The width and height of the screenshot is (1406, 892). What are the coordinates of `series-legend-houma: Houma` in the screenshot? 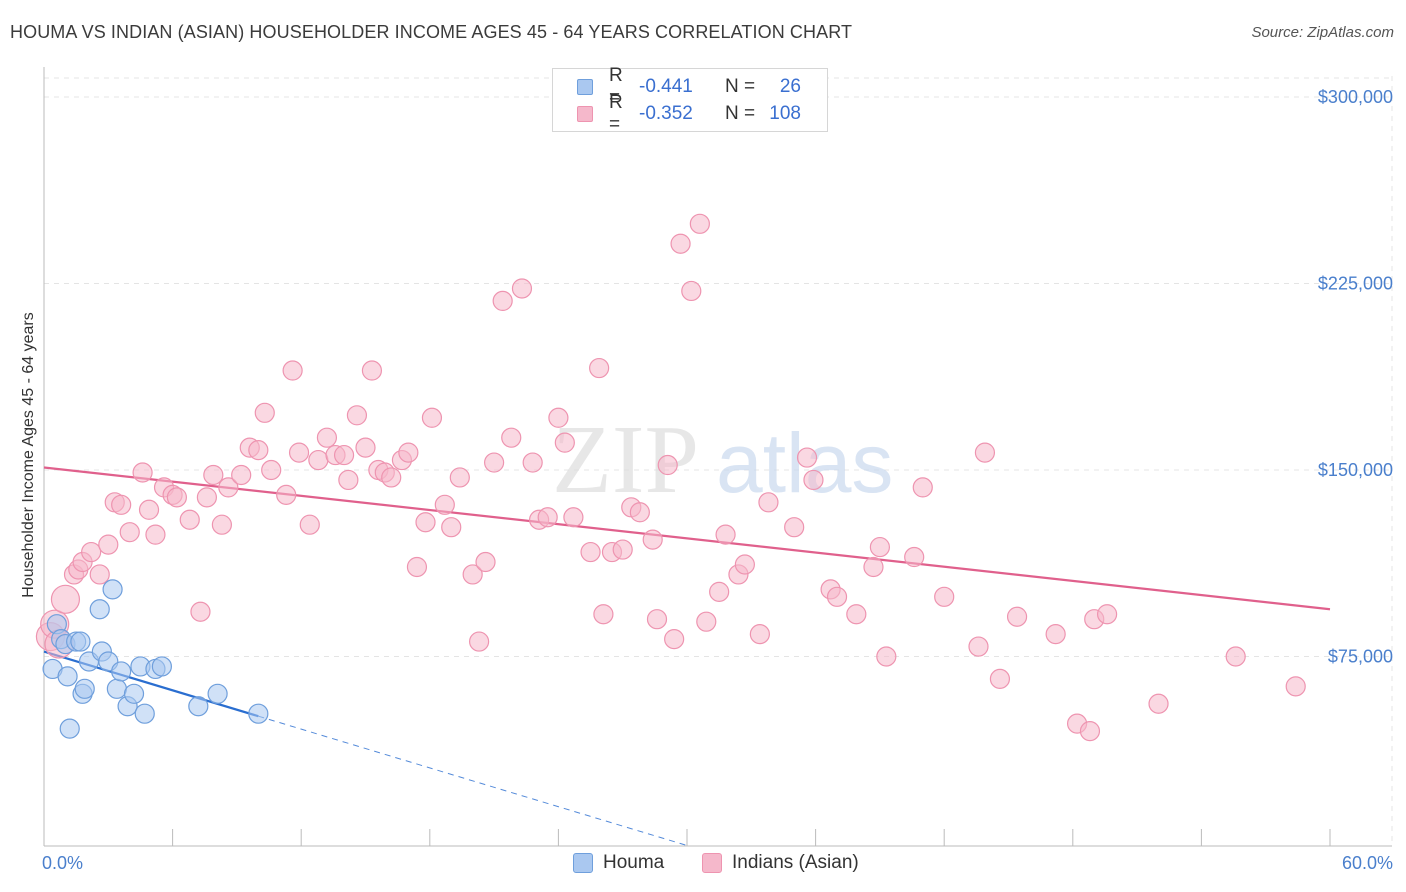 It's located at (618, 863).